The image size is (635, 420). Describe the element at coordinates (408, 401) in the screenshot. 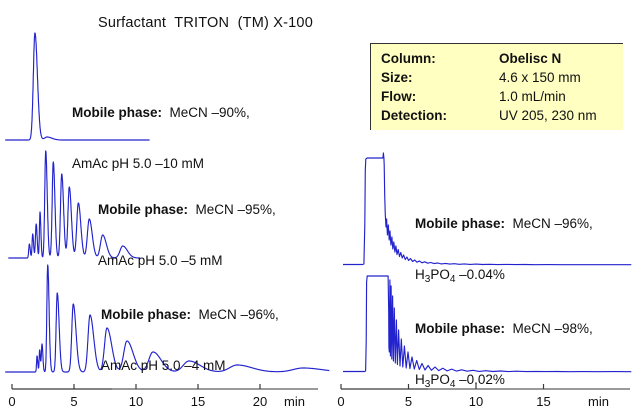

I see `x-axis-tick-label-right: 5` at that location.